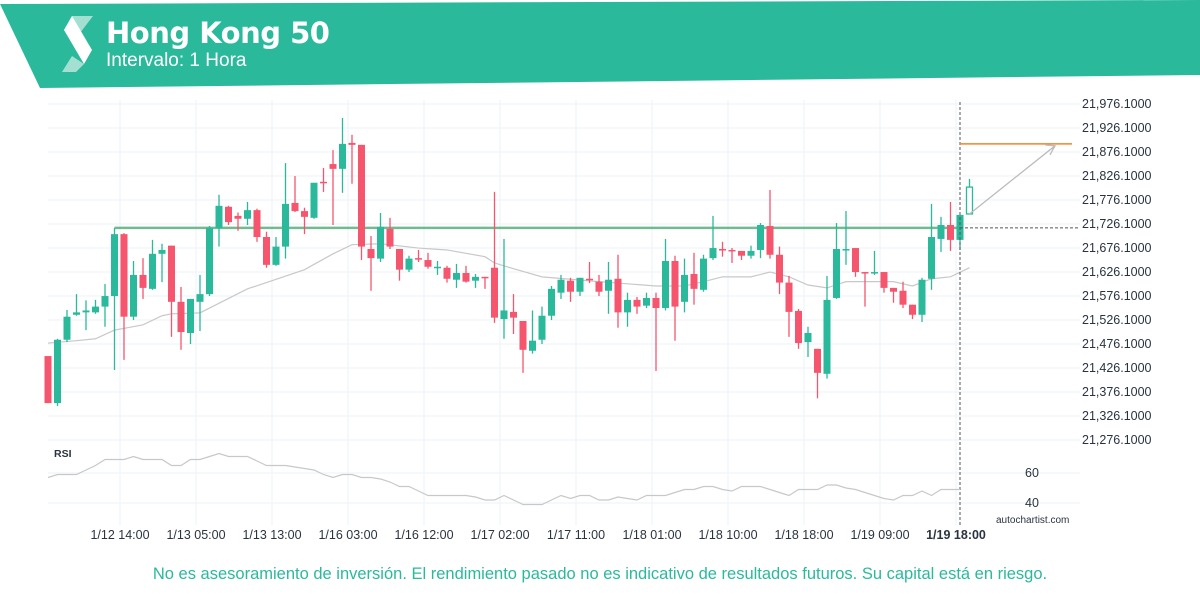 Image resolution: width=1200 pixels, height=600 pixels. Describe the element at coordinates (1117, 104) in the screenshot. I see `y-tick-label: 21,976.1000` at that location.